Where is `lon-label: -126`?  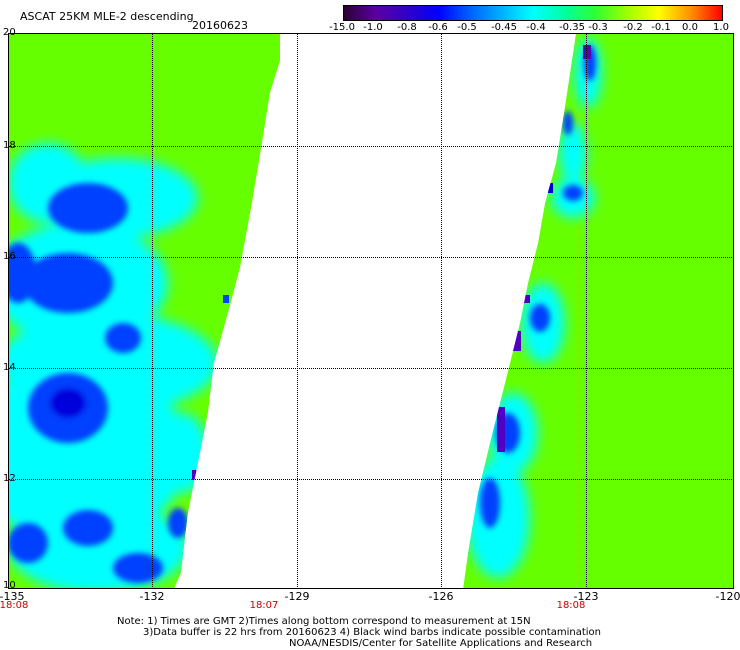 lon-label: -126 is located at coordinates (441, 596).